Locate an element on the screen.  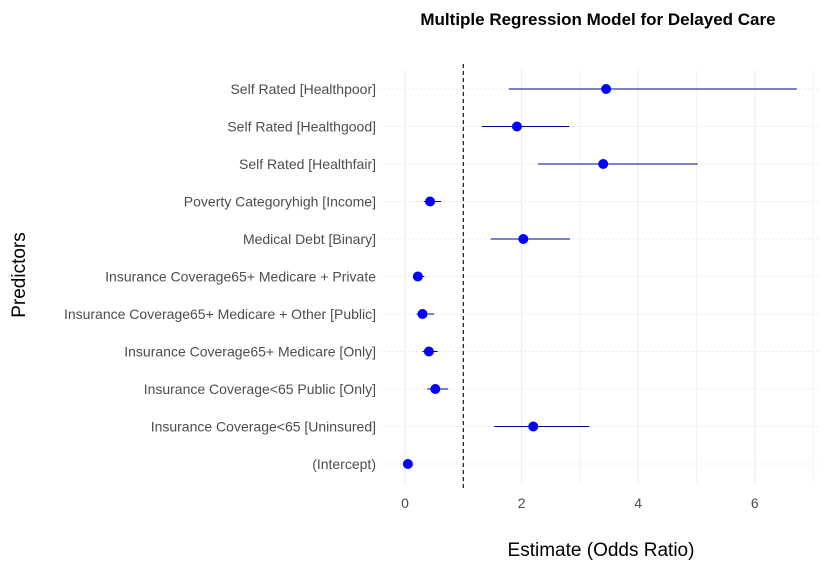
y-tick-label: Insurance Coverage65+ Medicare + Private is located at coordinates (240, 277).